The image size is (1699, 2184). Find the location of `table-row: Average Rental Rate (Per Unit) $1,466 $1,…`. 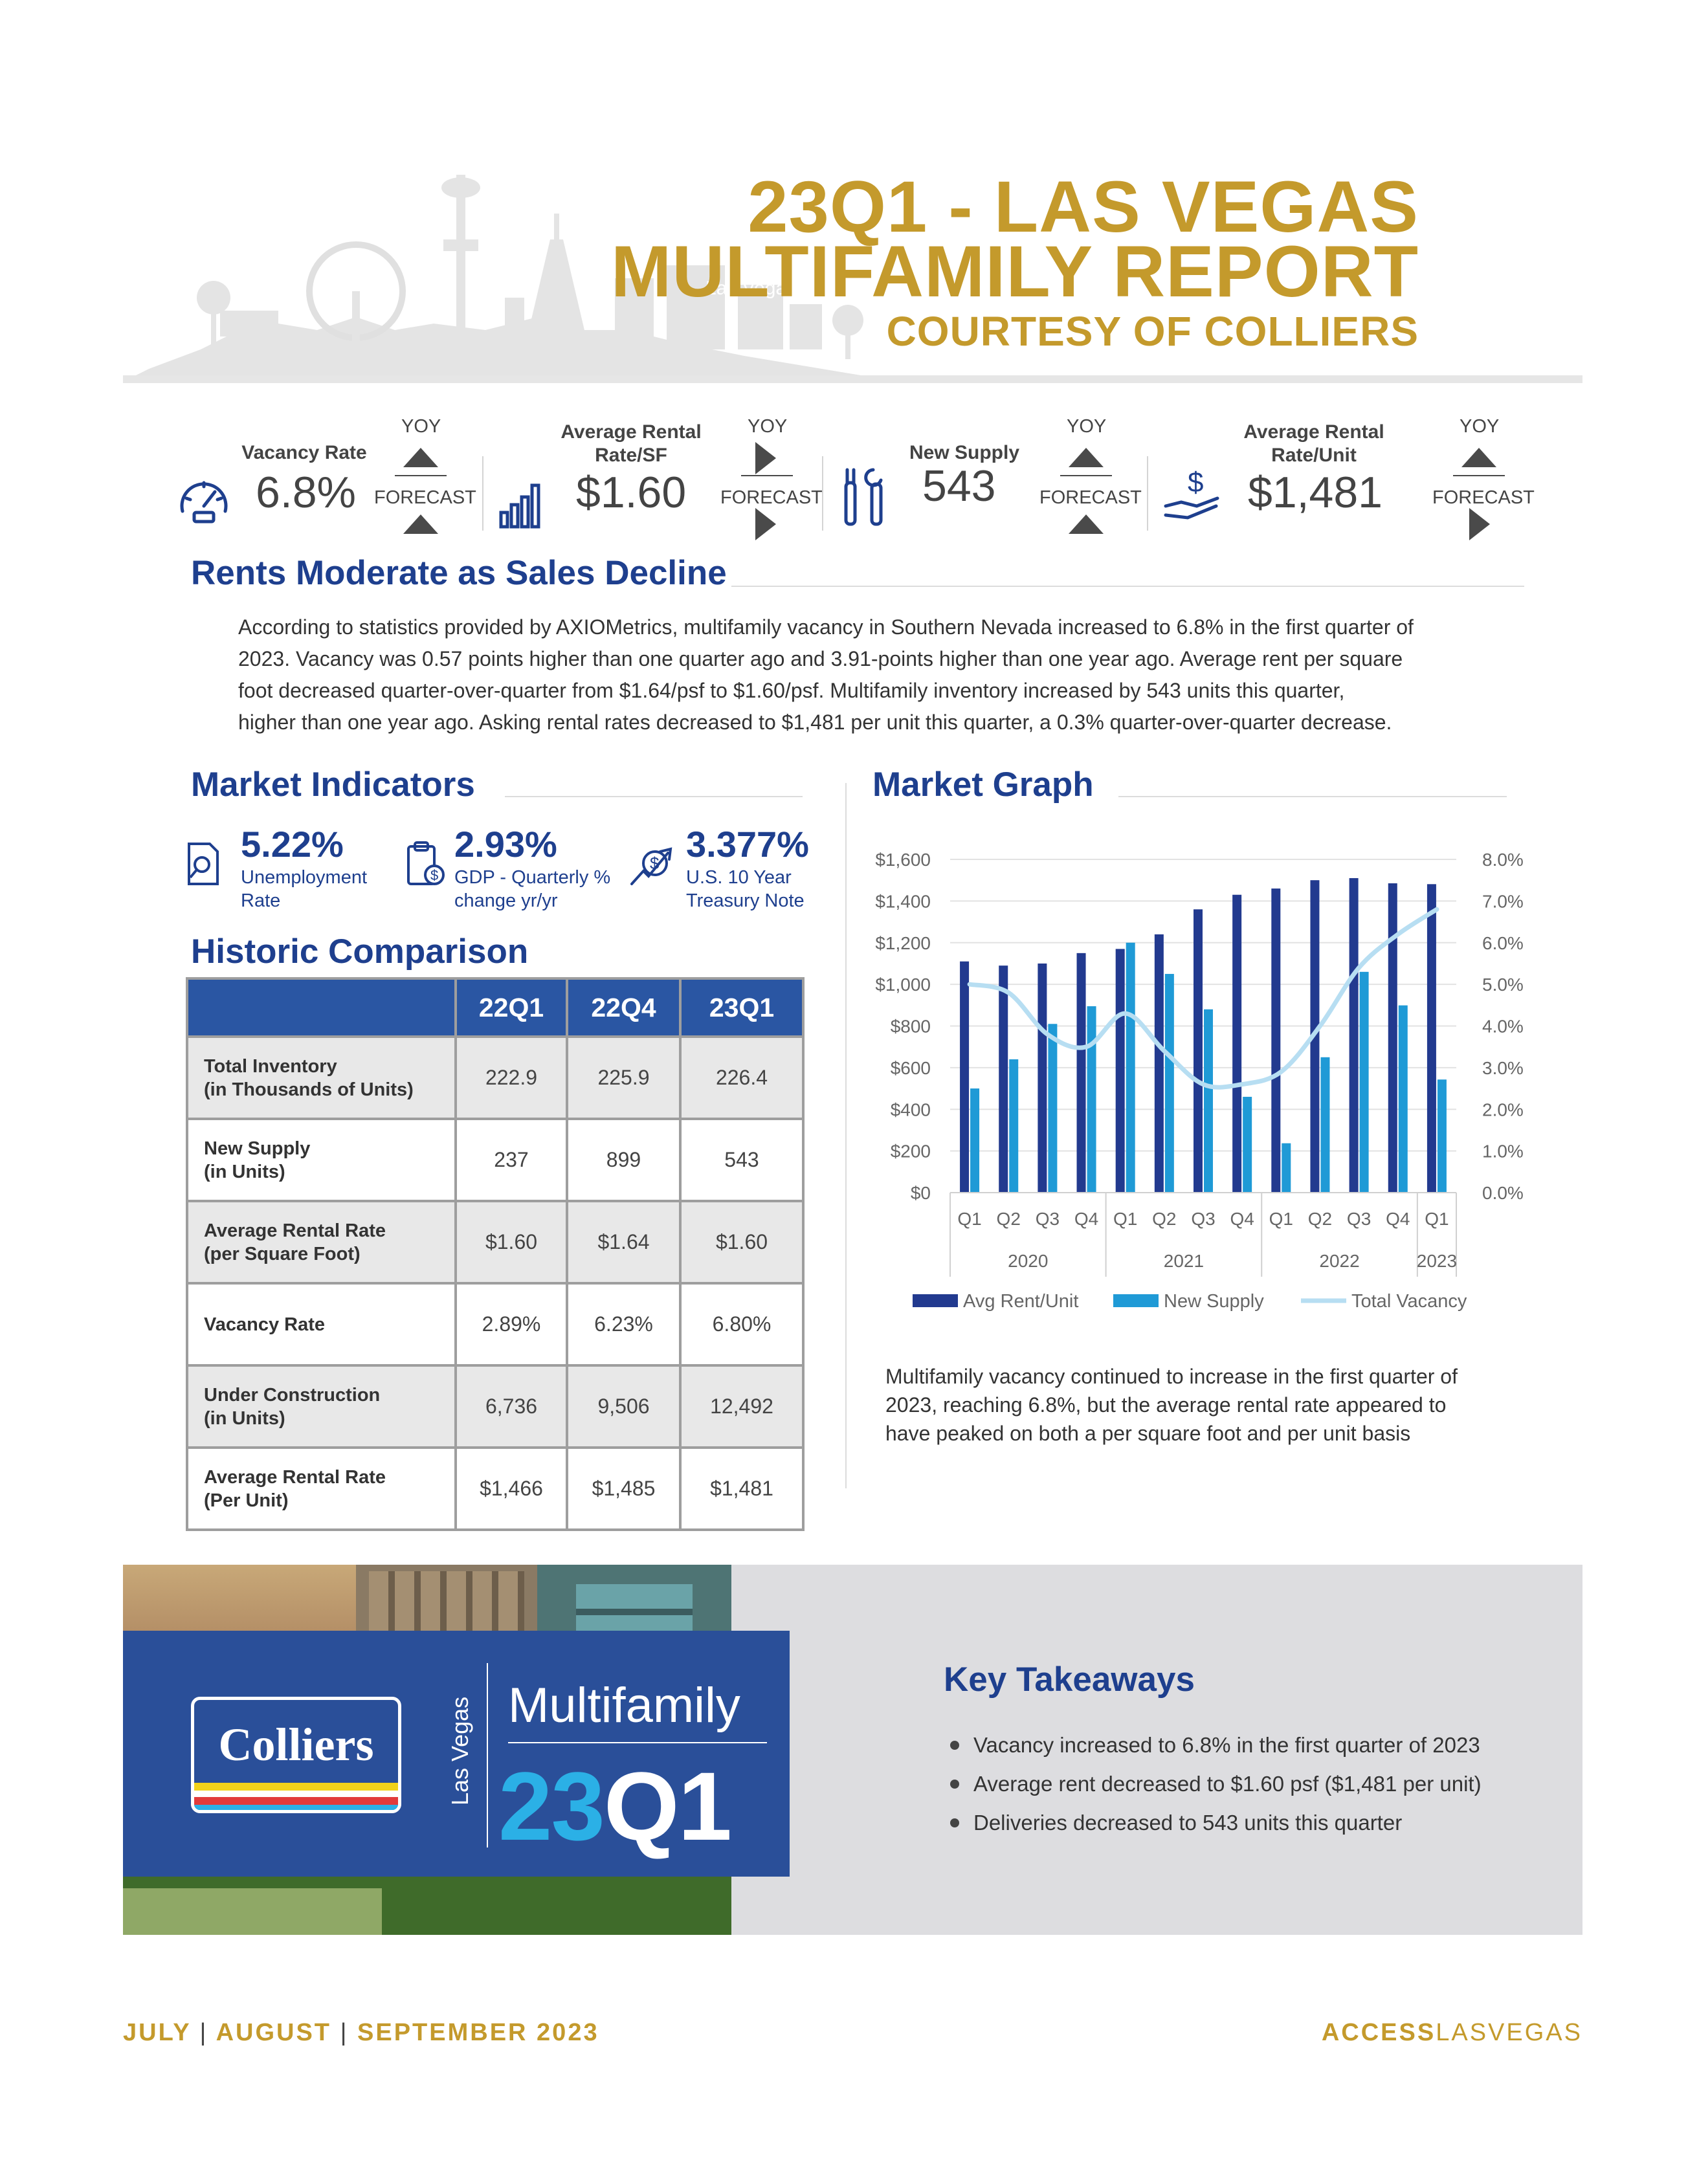

table-row: Average Rental Rate (Per Unit) $1,466 $1,… is located at coordinates (496, 1488).